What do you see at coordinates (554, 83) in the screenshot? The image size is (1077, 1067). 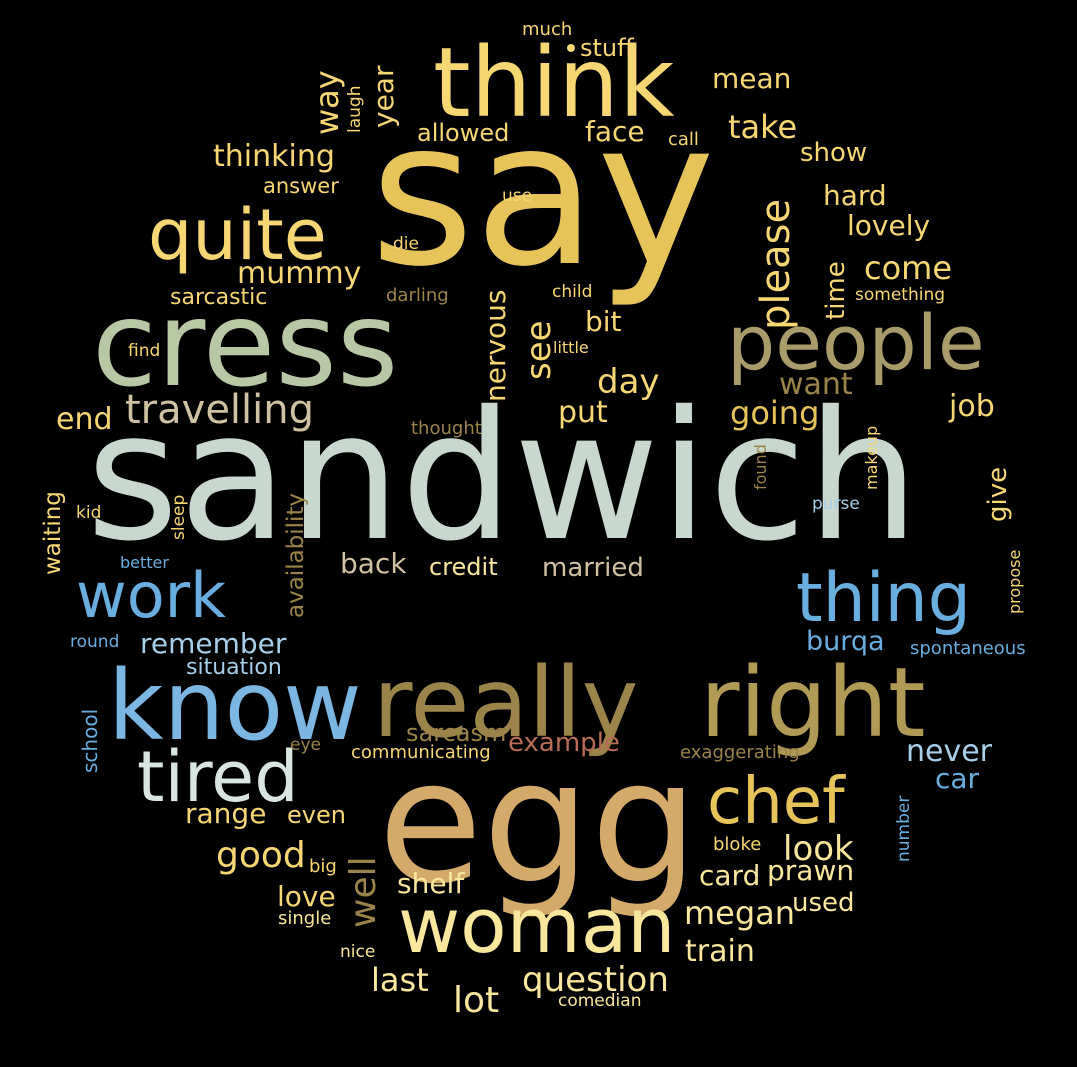 I see `word-think: think` at bounding box center [554, 83].